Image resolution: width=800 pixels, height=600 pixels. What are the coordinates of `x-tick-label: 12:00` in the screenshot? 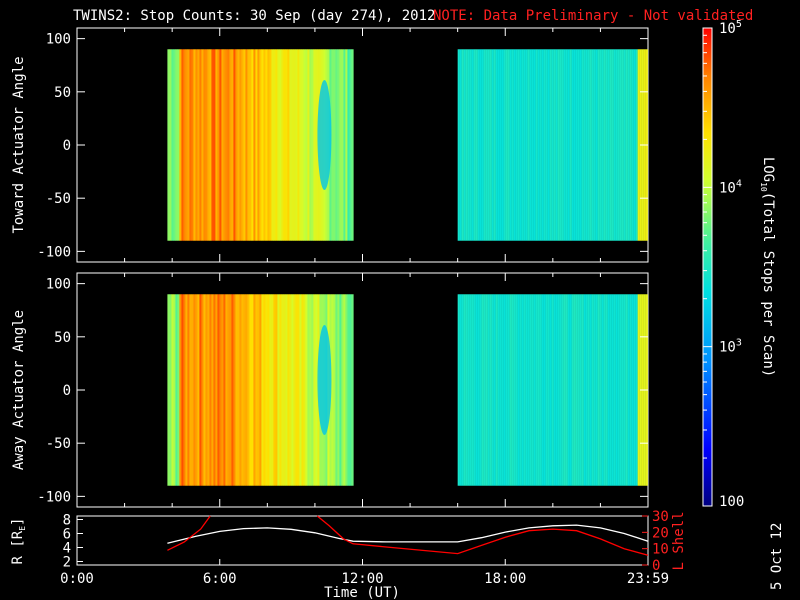 It's located at (362, 579).